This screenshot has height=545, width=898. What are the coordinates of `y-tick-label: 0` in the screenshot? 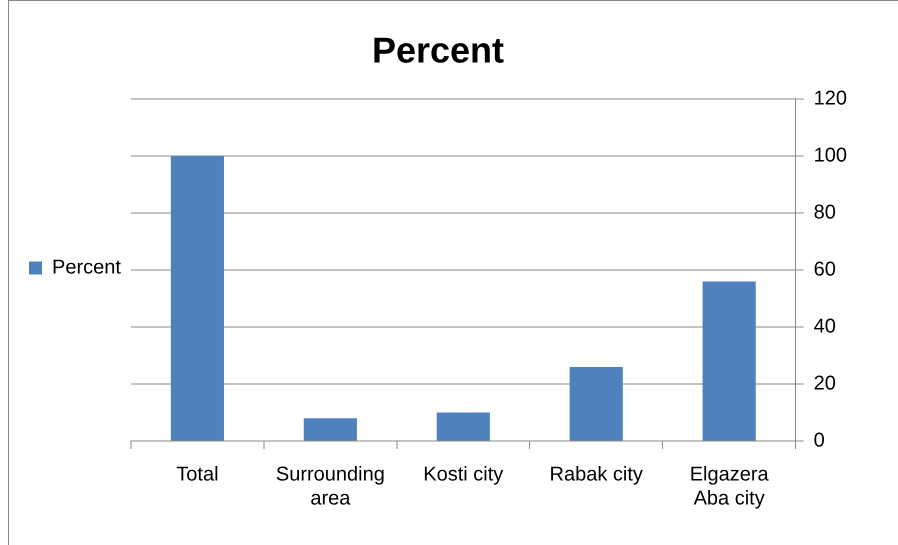 It's located at (819, 441).